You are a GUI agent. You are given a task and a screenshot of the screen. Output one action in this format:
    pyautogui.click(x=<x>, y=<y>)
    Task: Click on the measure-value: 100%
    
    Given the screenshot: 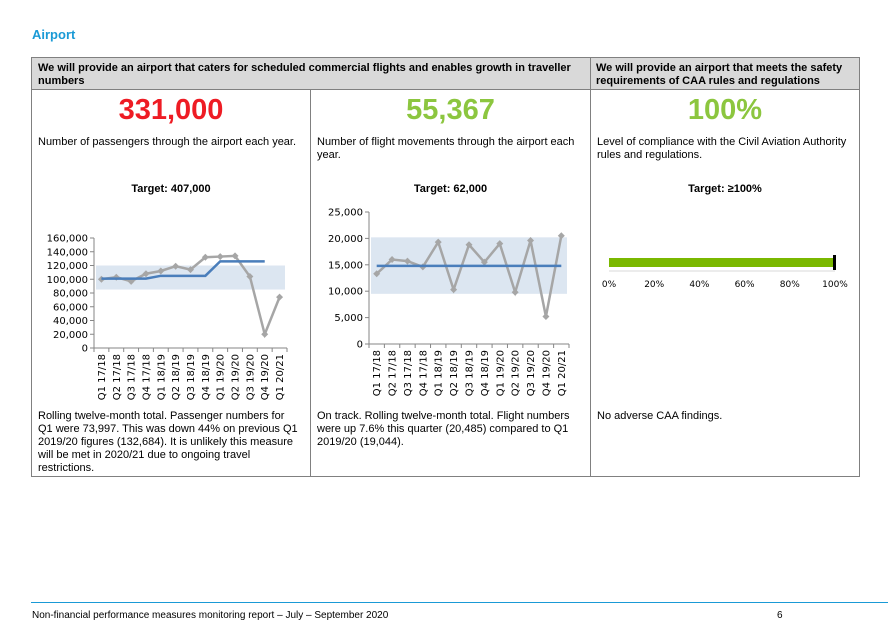 What is the action you would take?
    pyautogui.click(x=725, y=110)
    